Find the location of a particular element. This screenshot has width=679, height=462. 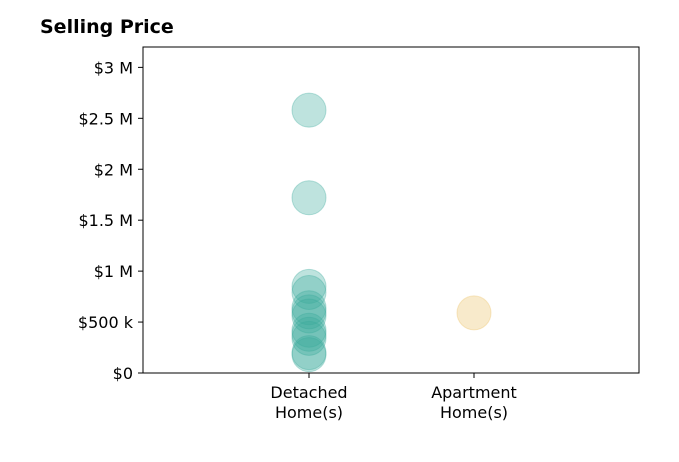

y-tick-label: $0 is located at coordinates (123, 373).